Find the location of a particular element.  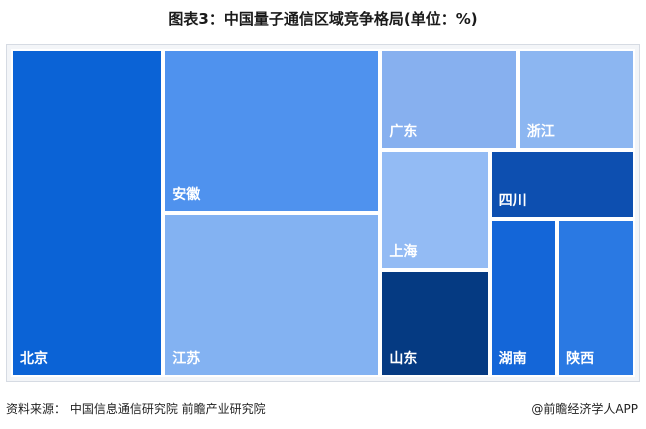

treemap-tile: 四川 is located at coordinates (562, 185).